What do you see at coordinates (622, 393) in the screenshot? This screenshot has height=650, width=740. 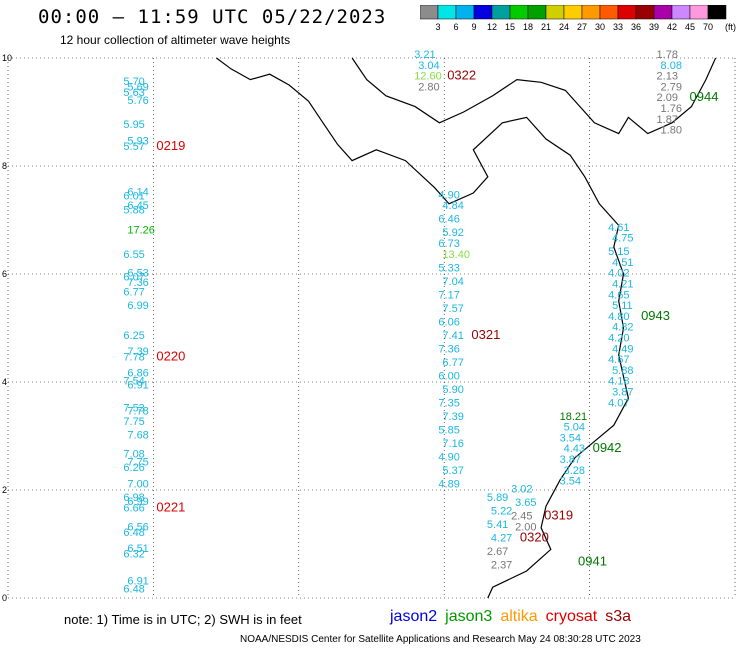 I see `wave-height-value: 3.87` at bounding box center [622, 393].